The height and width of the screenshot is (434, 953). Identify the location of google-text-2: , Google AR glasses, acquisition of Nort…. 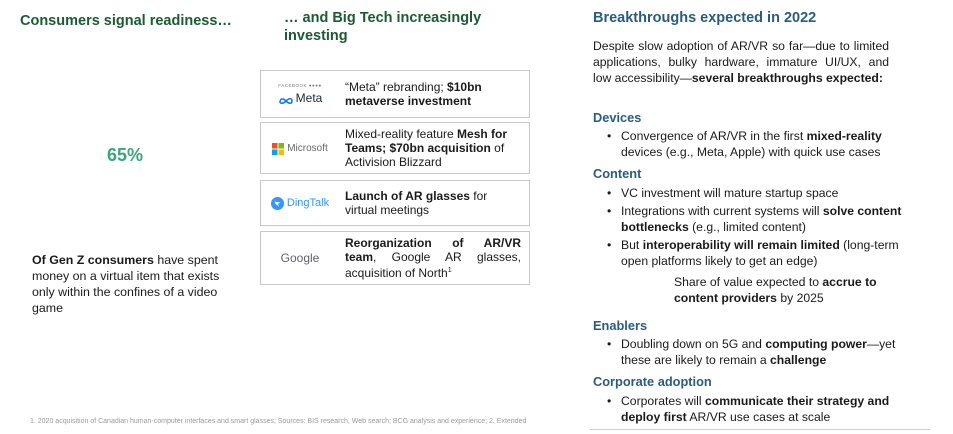
(433, 265).